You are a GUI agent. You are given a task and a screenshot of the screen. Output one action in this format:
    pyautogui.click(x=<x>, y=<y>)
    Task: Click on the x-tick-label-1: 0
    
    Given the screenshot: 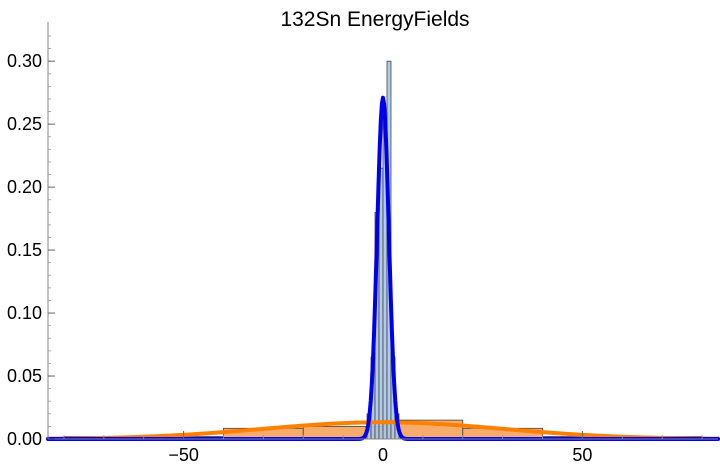 What is the action you would take?
    pyautogui.click(x=383, y=455)
    